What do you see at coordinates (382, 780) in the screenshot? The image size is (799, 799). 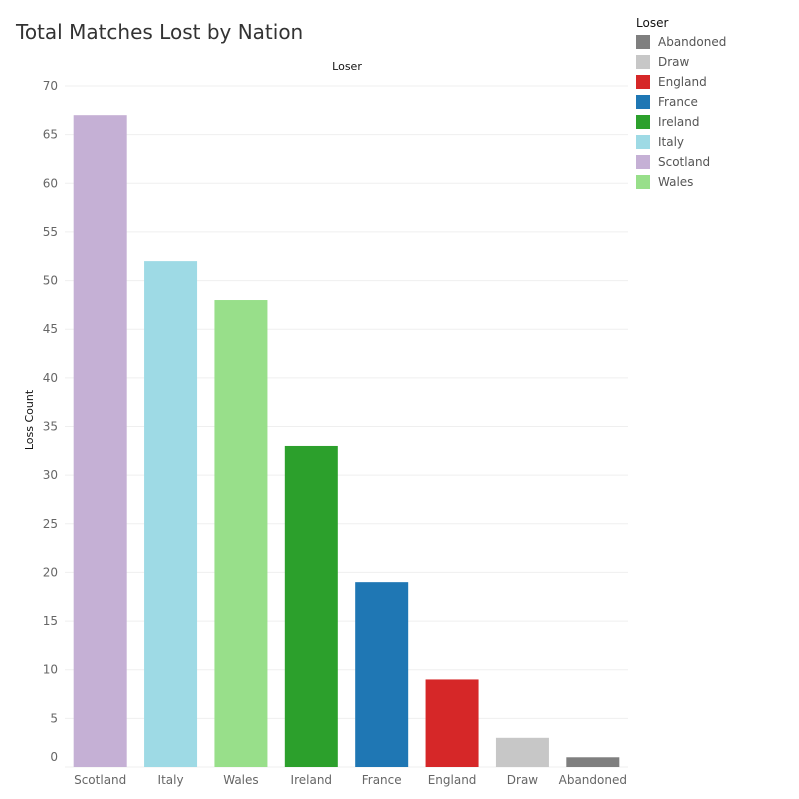 I see `x-tick-label: France` at bounding box center [382, 780].